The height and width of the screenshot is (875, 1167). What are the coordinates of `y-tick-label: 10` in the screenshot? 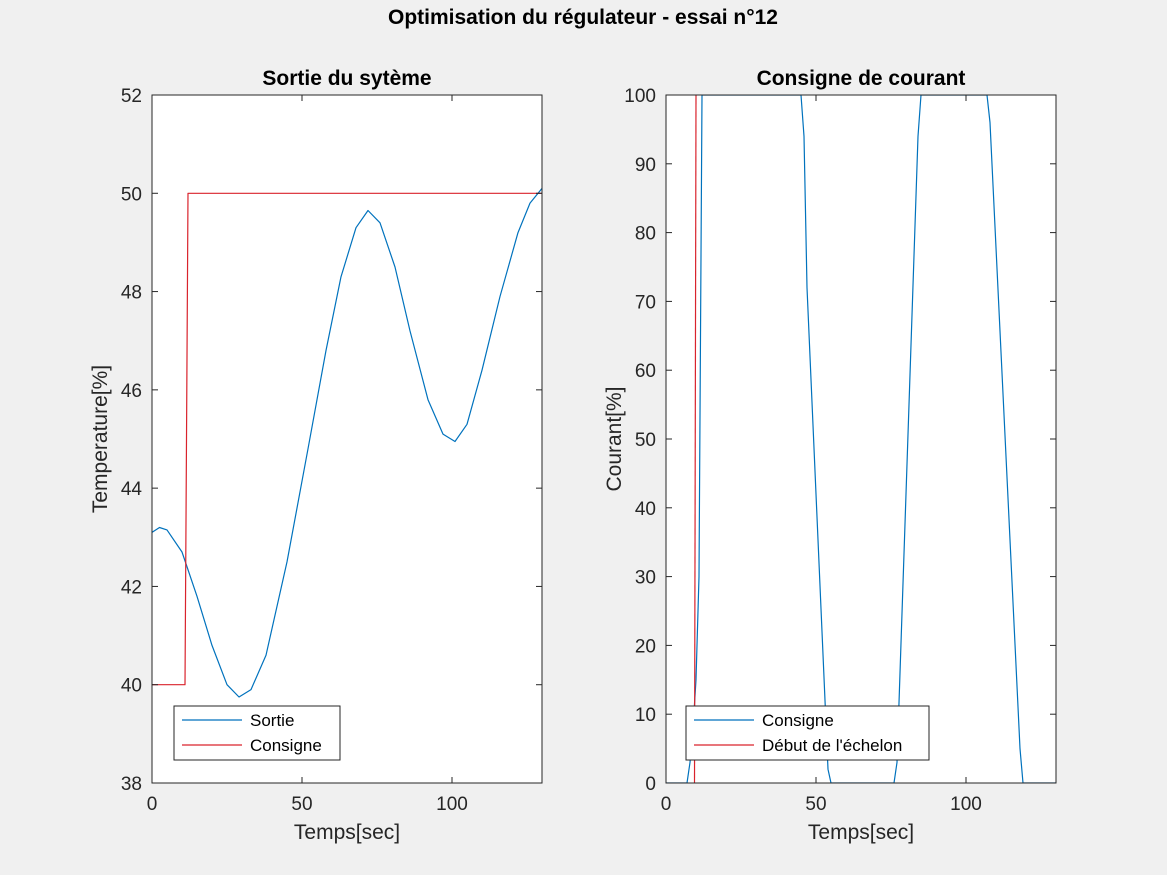 It's located at (645, 715).